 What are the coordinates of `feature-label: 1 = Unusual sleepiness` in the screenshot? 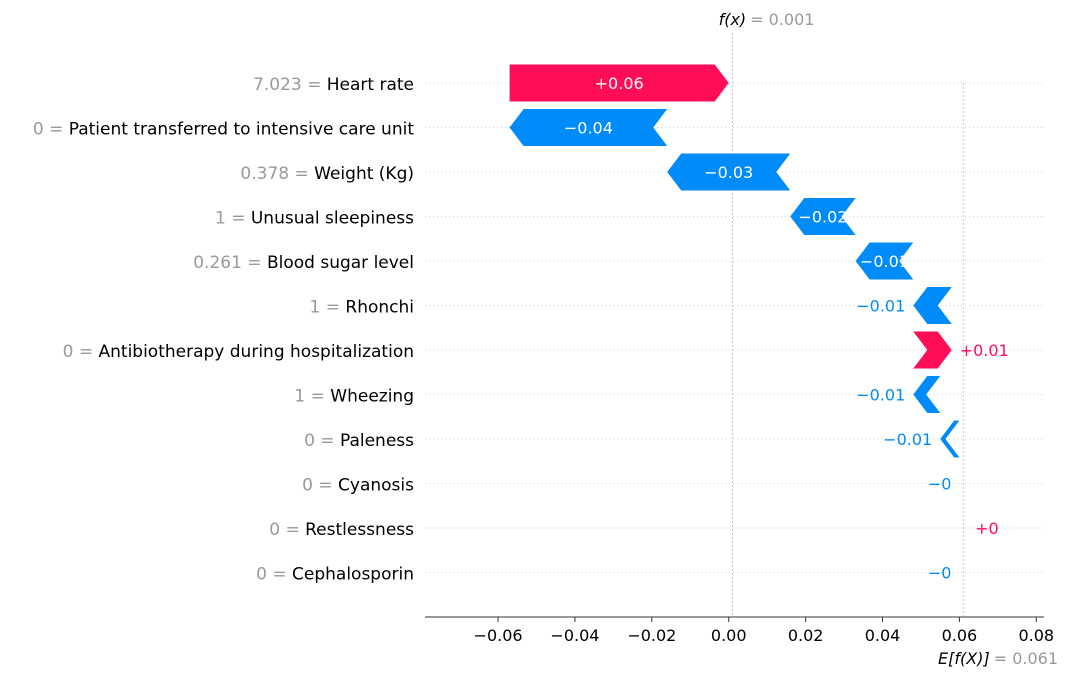 It's located at (314, 219).